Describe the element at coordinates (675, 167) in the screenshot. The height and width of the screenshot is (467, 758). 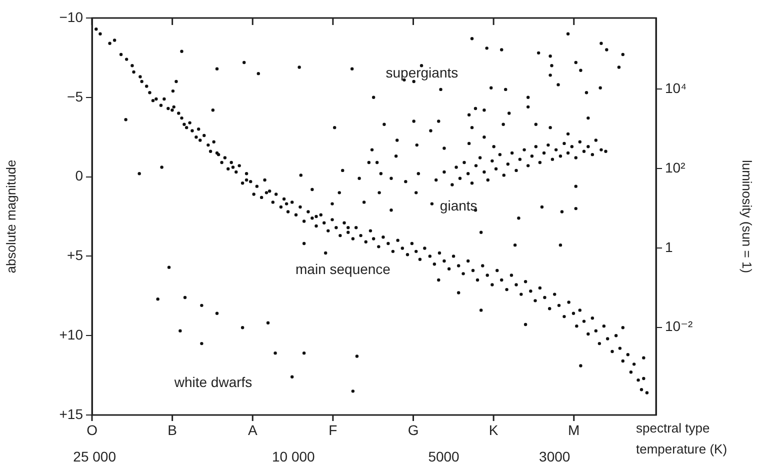
I see `y-tick-label: 10²` at that location.